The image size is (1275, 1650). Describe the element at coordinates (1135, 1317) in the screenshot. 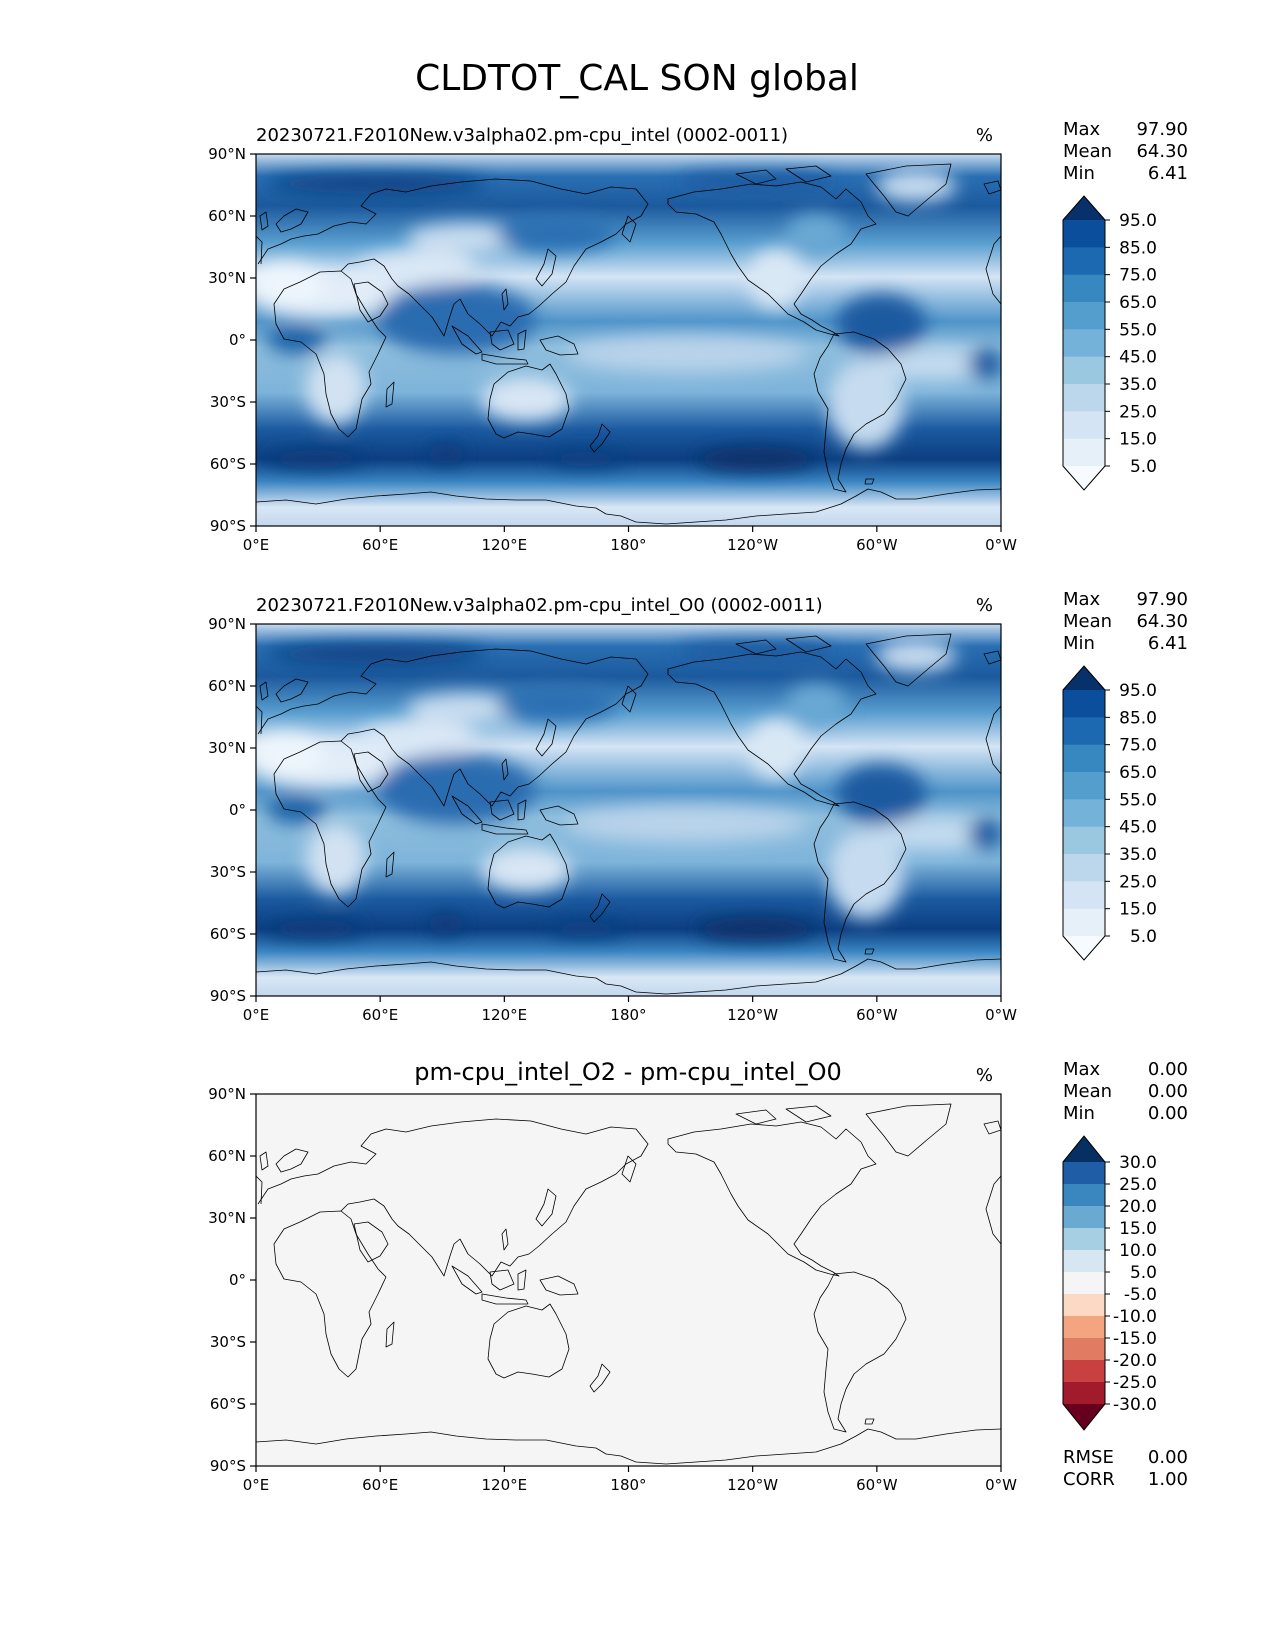

I see `colorbar-tick-label: -10.0` at that location.